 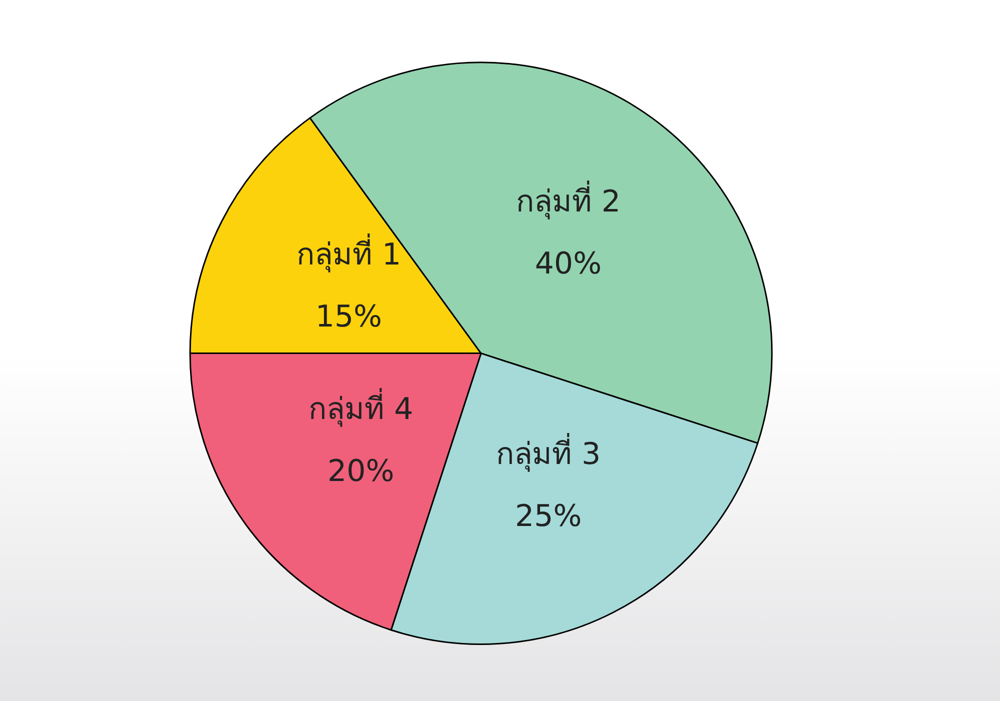 What do you see at coordinates (548, 453) in the screenshot?
I see `slice-label: กลุ่มที่ 3` at bounding box center [548, 453].